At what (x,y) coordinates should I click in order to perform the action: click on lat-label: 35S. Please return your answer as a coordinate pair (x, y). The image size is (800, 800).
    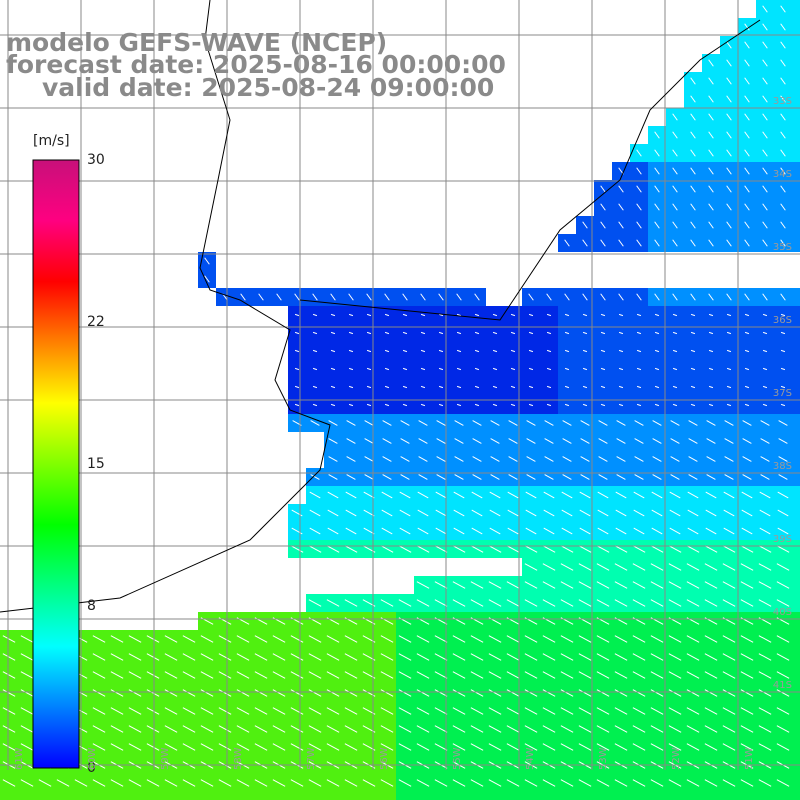
    Looking at the image, I should click on (782, 247).